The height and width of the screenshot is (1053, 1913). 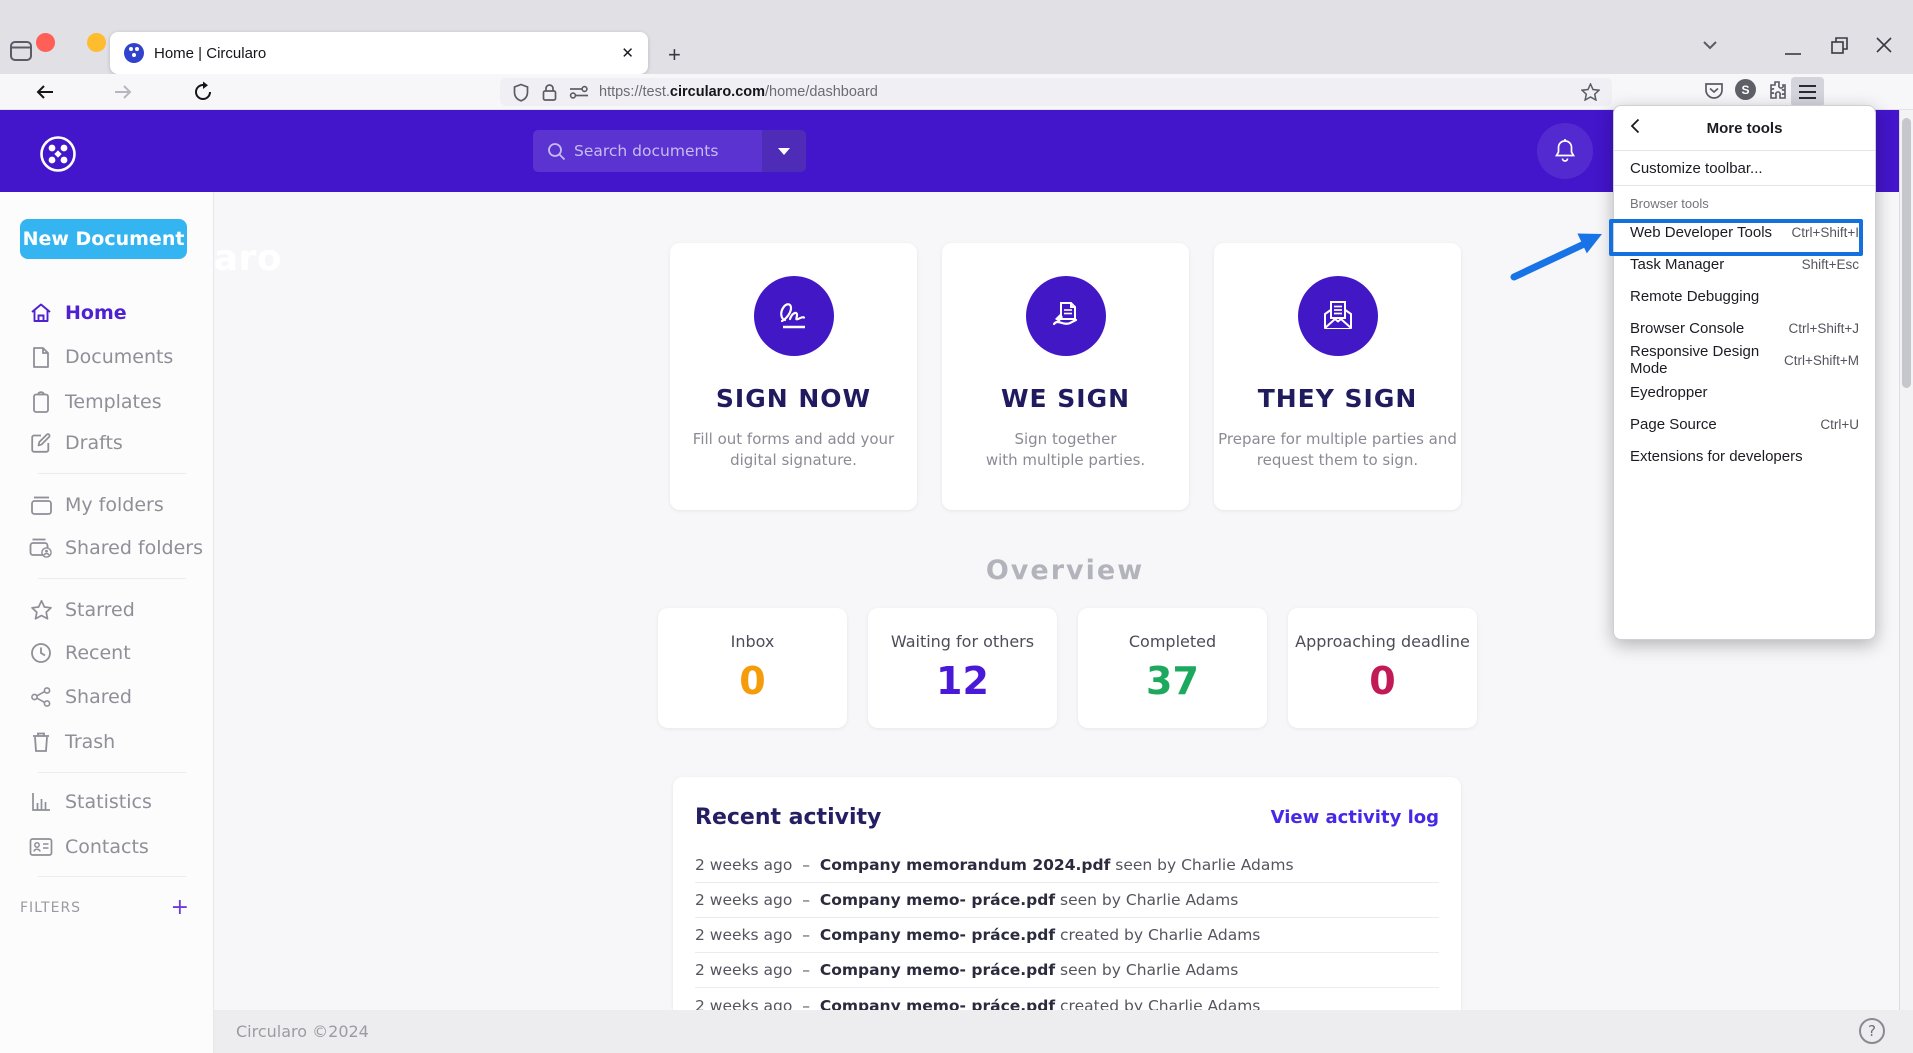 What do you see at coordinates (1872, 1031) in the screenshot?
I see `help-button: ?` at bounding box center [1872, 1031].